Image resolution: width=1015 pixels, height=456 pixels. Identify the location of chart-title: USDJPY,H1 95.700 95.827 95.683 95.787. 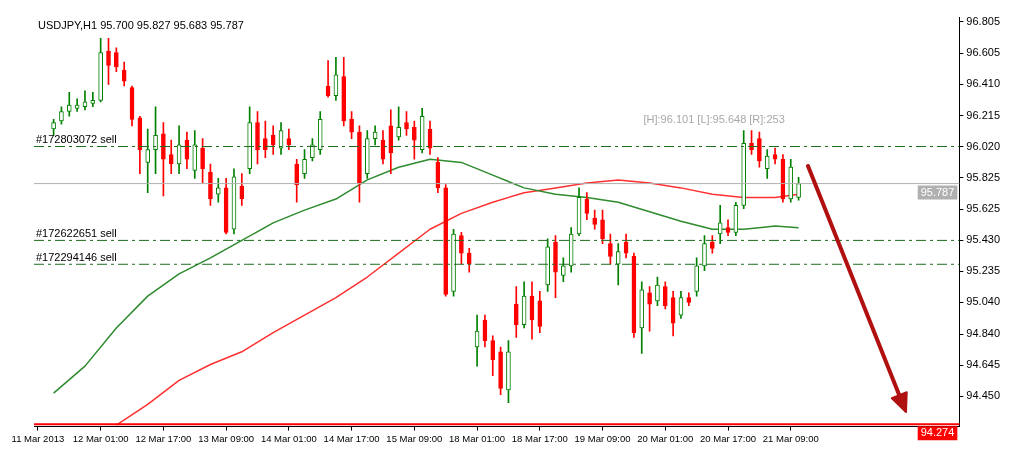
(141, 25).